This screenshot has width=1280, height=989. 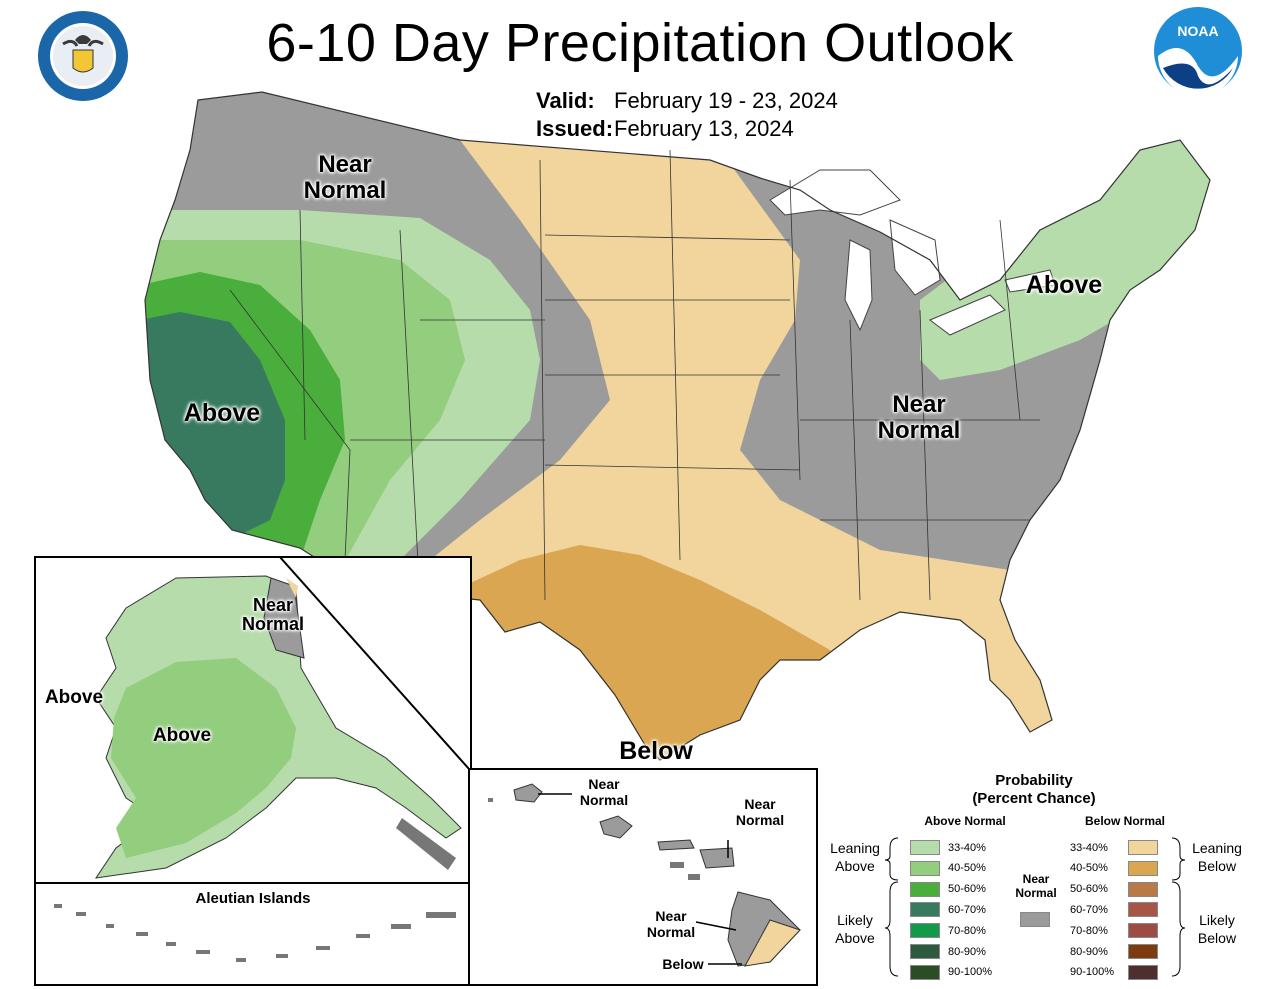 I want to click on legend-below-header: Below Normal, so click(x=1124, y=821).